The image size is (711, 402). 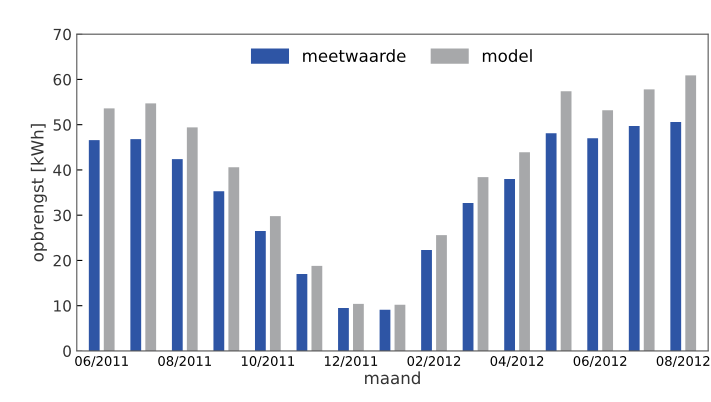 What do you see at coordinates (507, 55) in the screenshot?
I see `legend-label: model` at bounding box center [507, 55].